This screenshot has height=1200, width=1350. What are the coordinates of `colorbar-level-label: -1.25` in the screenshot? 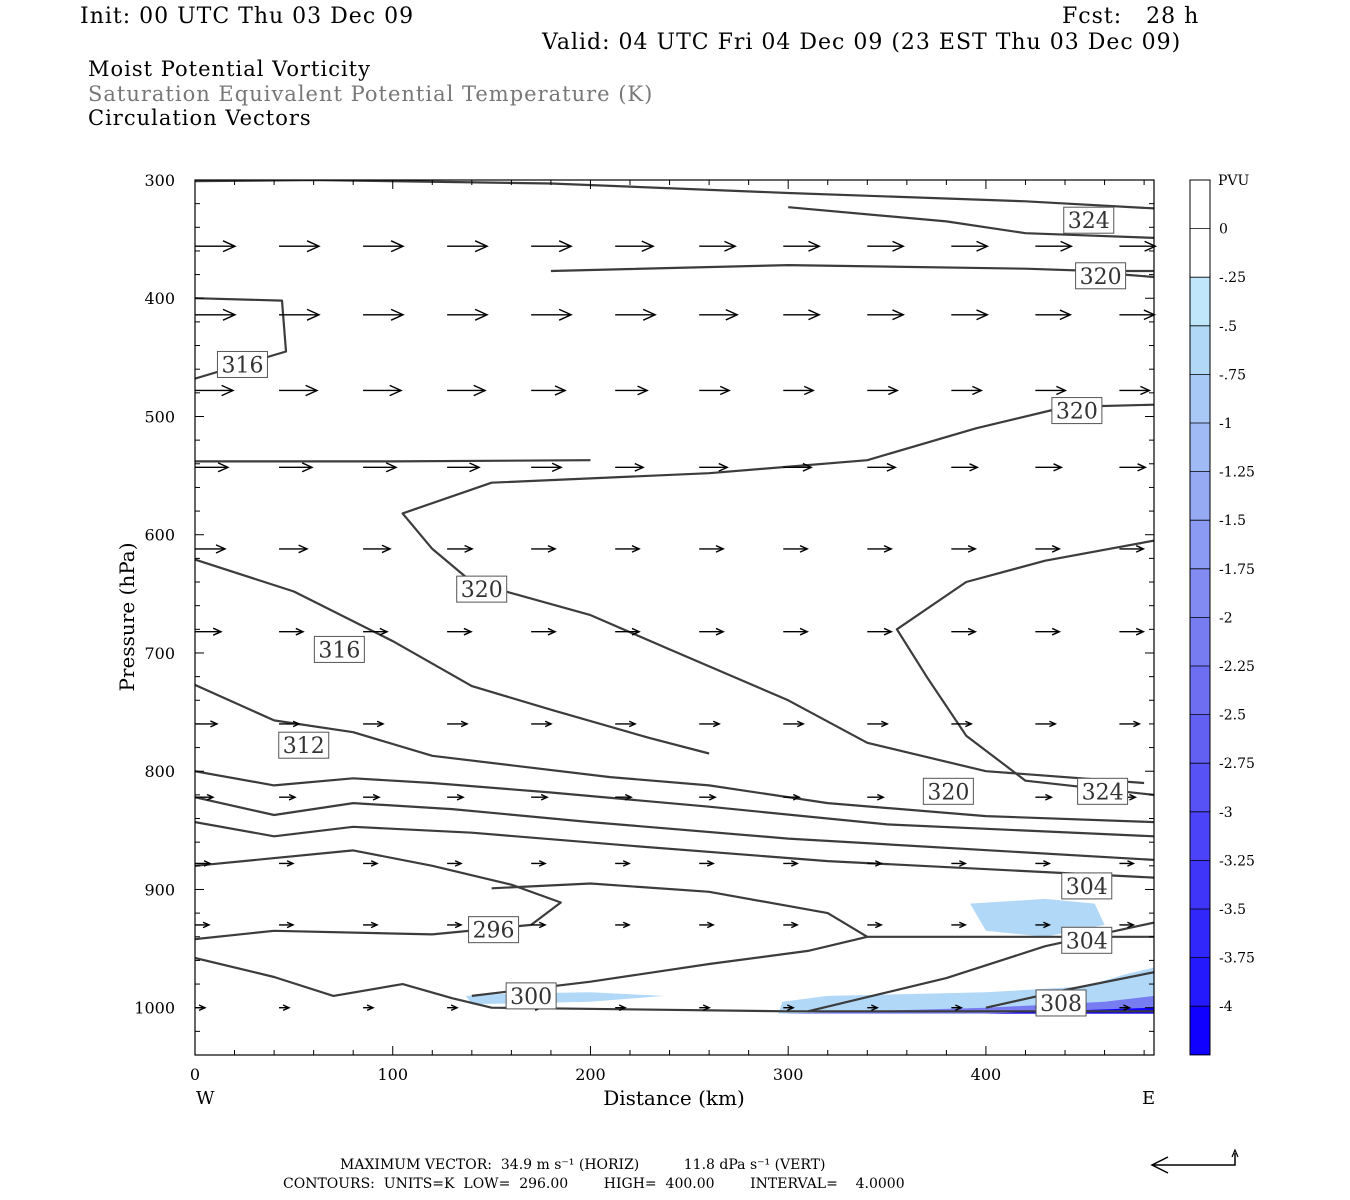 It's located at (1237, 473).